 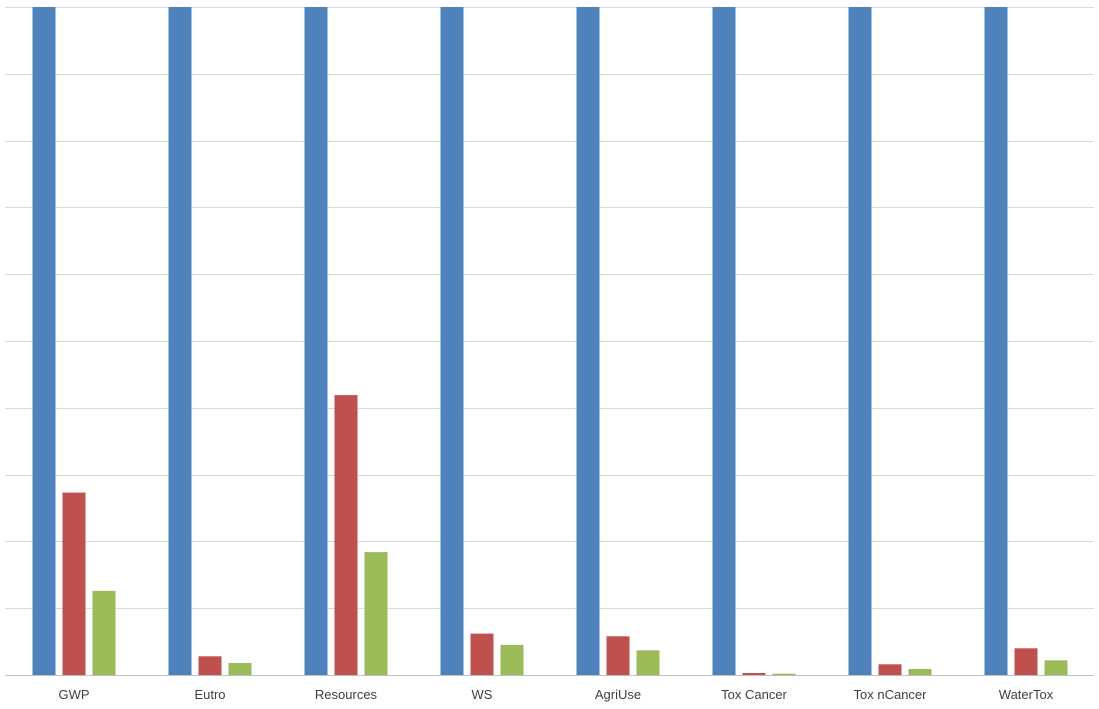 What do you see at coordinates (74, 584) in the screenshot?
I see `bar-series-2-gwp` at bounding box center [74, 584].